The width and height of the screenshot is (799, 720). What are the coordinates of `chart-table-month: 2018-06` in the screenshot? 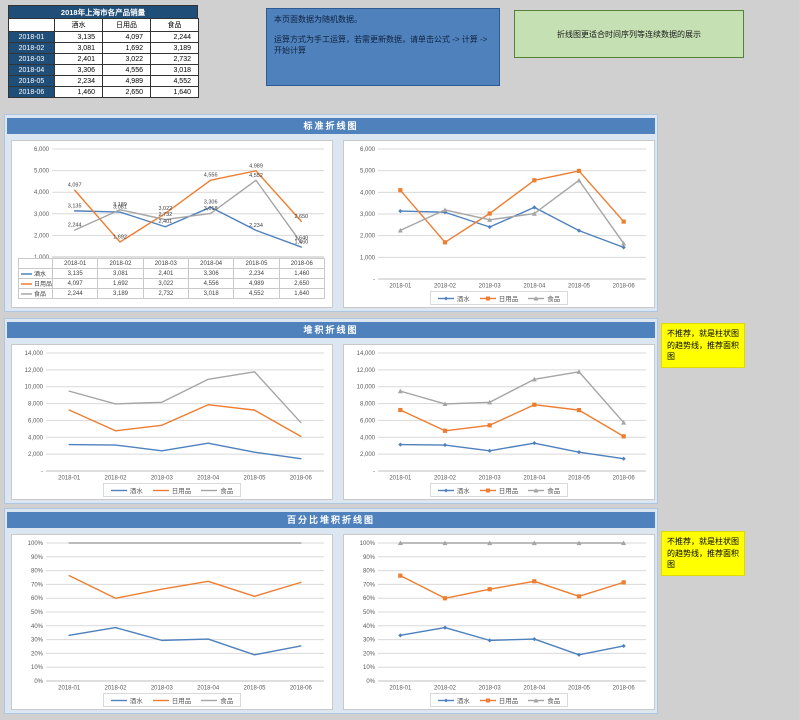 It's located at (301, 263).